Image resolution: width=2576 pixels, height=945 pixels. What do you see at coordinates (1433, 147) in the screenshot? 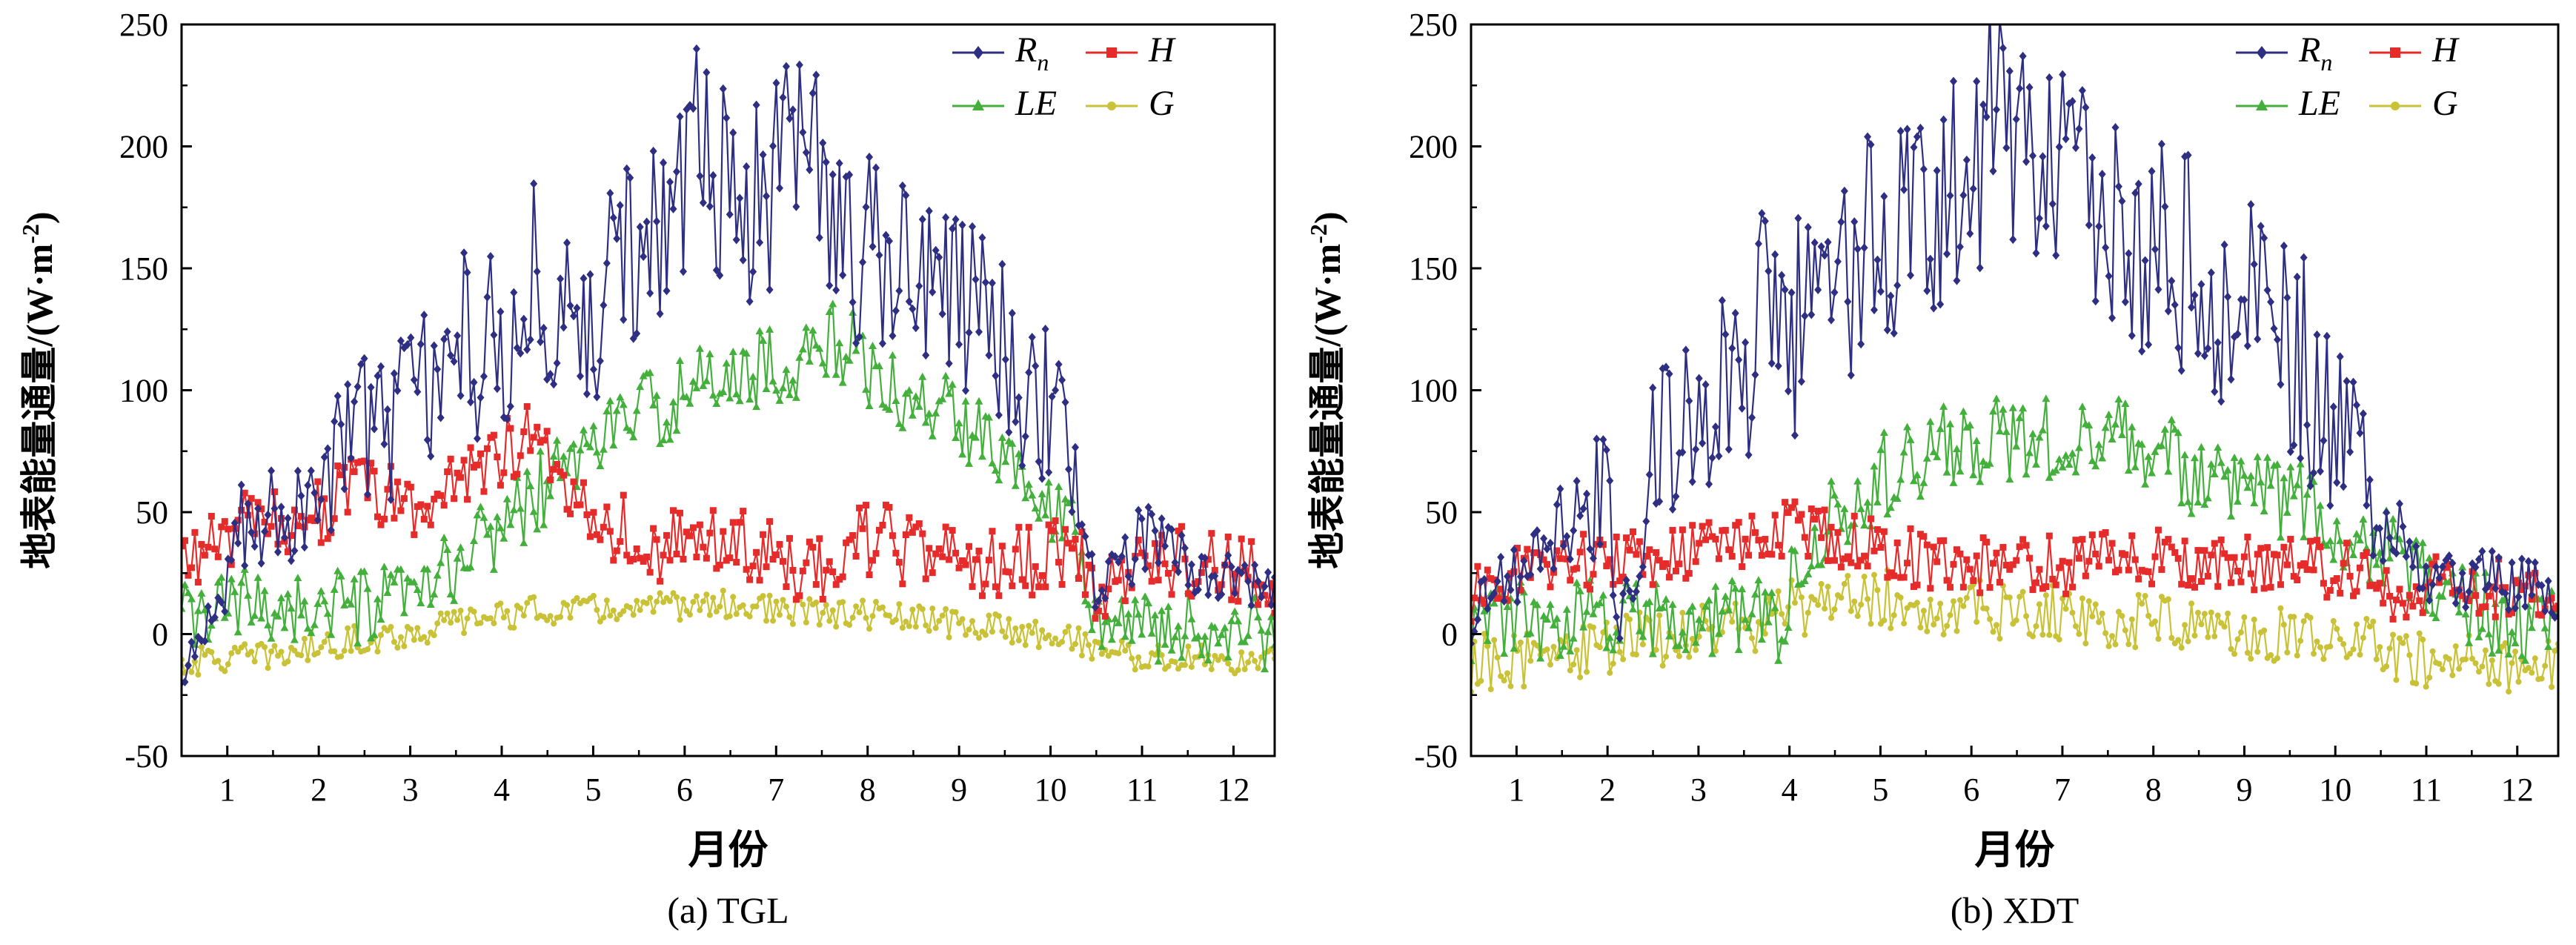
I see `y-tick-label: 200` at bounding box center [1433, 147].